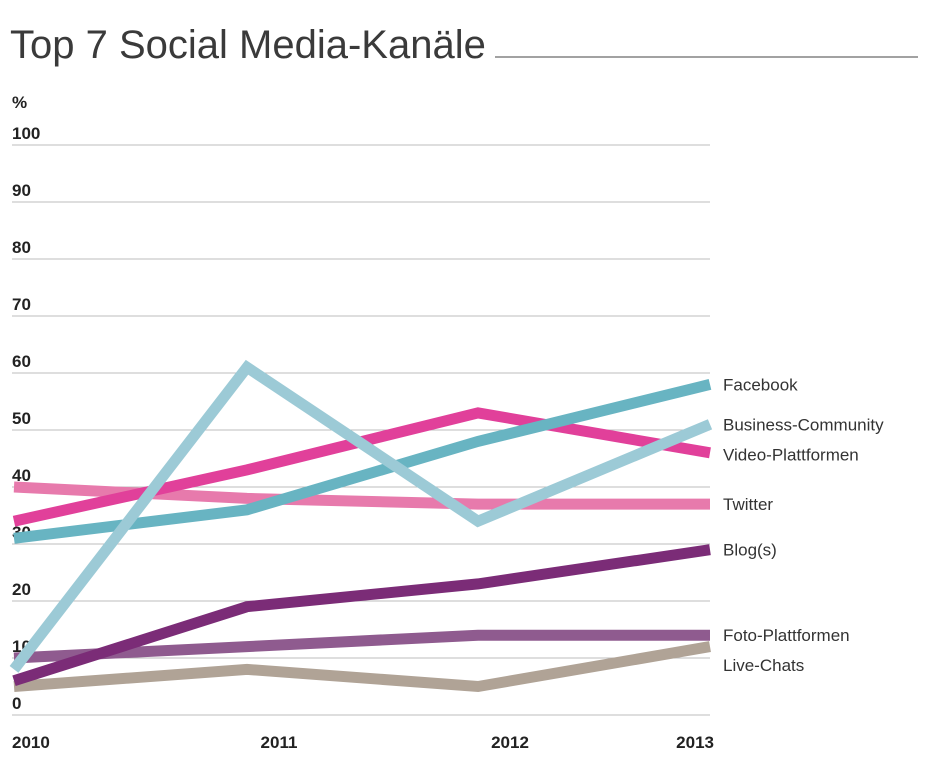 This screenshot has height=768, width=930. What do you see at coordinates (363, 742) in the screenshot?
I see `x-axis: 2010 2011 2012 2013` at bounding box center [363, 742].